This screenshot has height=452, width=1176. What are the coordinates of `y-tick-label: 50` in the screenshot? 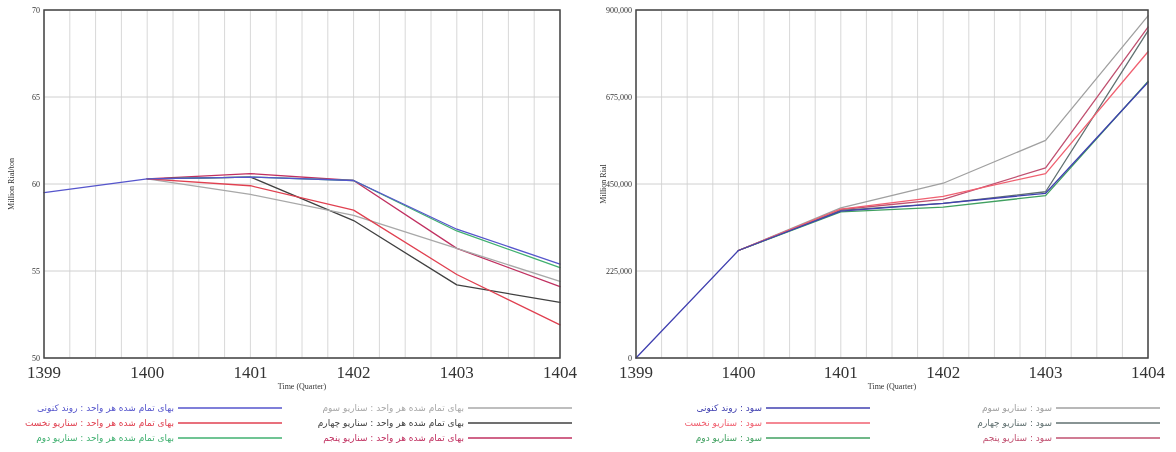 It's located at (36, 358).